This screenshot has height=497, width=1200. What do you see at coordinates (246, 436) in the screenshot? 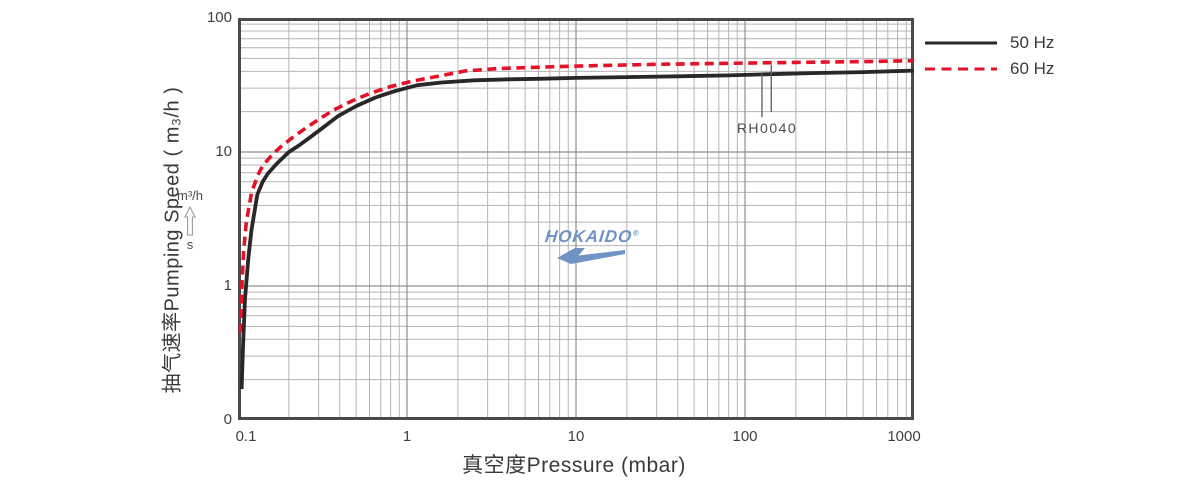
I see `x-tick-label: 0.1` at bounding box center [246, 436].